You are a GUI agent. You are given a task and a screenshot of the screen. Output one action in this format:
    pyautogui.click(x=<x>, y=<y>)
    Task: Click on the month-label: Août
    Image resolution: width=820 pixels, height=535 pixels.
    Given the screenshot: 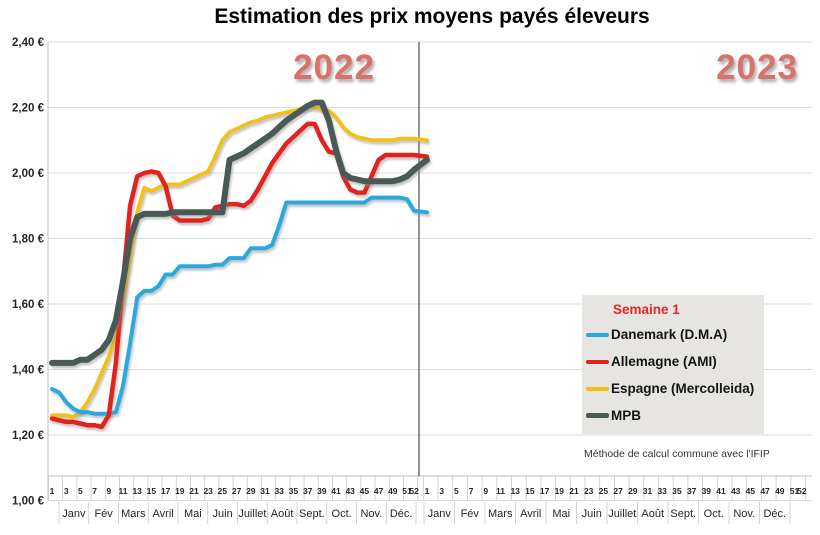 What is the action you would take?
    pyautogui.click(x=652, y=514)
    